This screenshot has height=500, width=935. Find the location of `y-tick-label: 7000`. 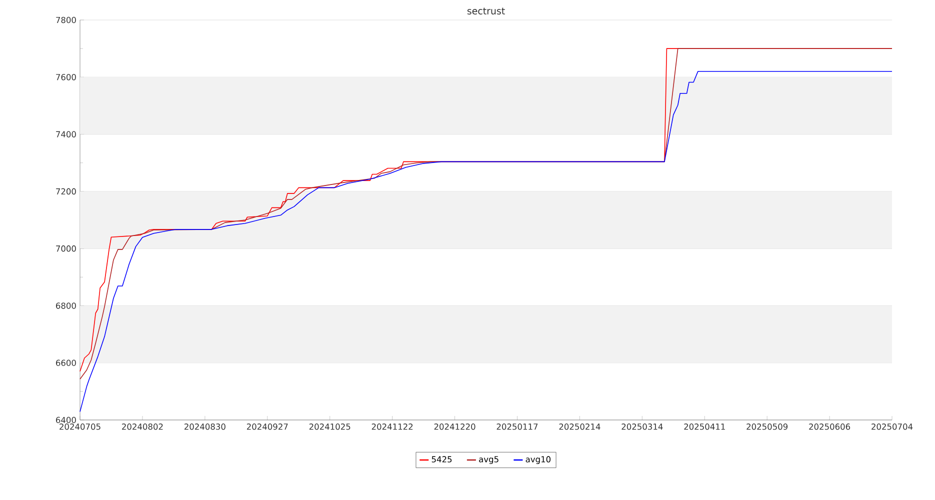

y-tick-label: 7000 is located at coordinates (66, 248).